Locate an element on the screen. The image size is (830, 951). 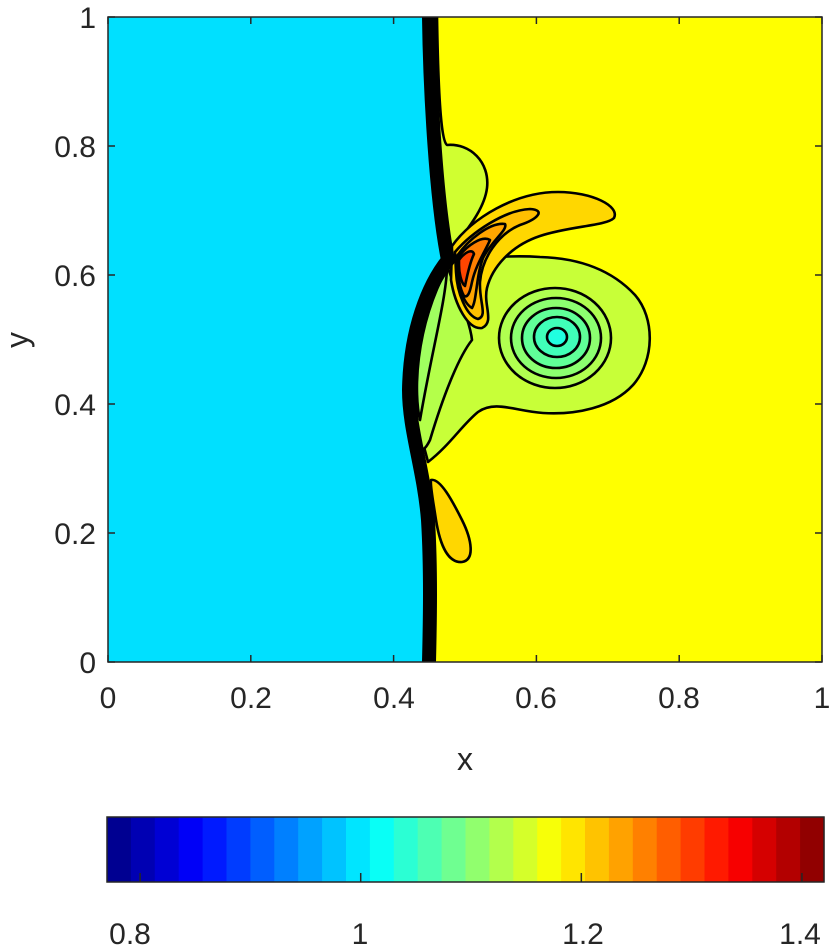
y-tick-label: 0.8 is located at coordinates (75, 147).